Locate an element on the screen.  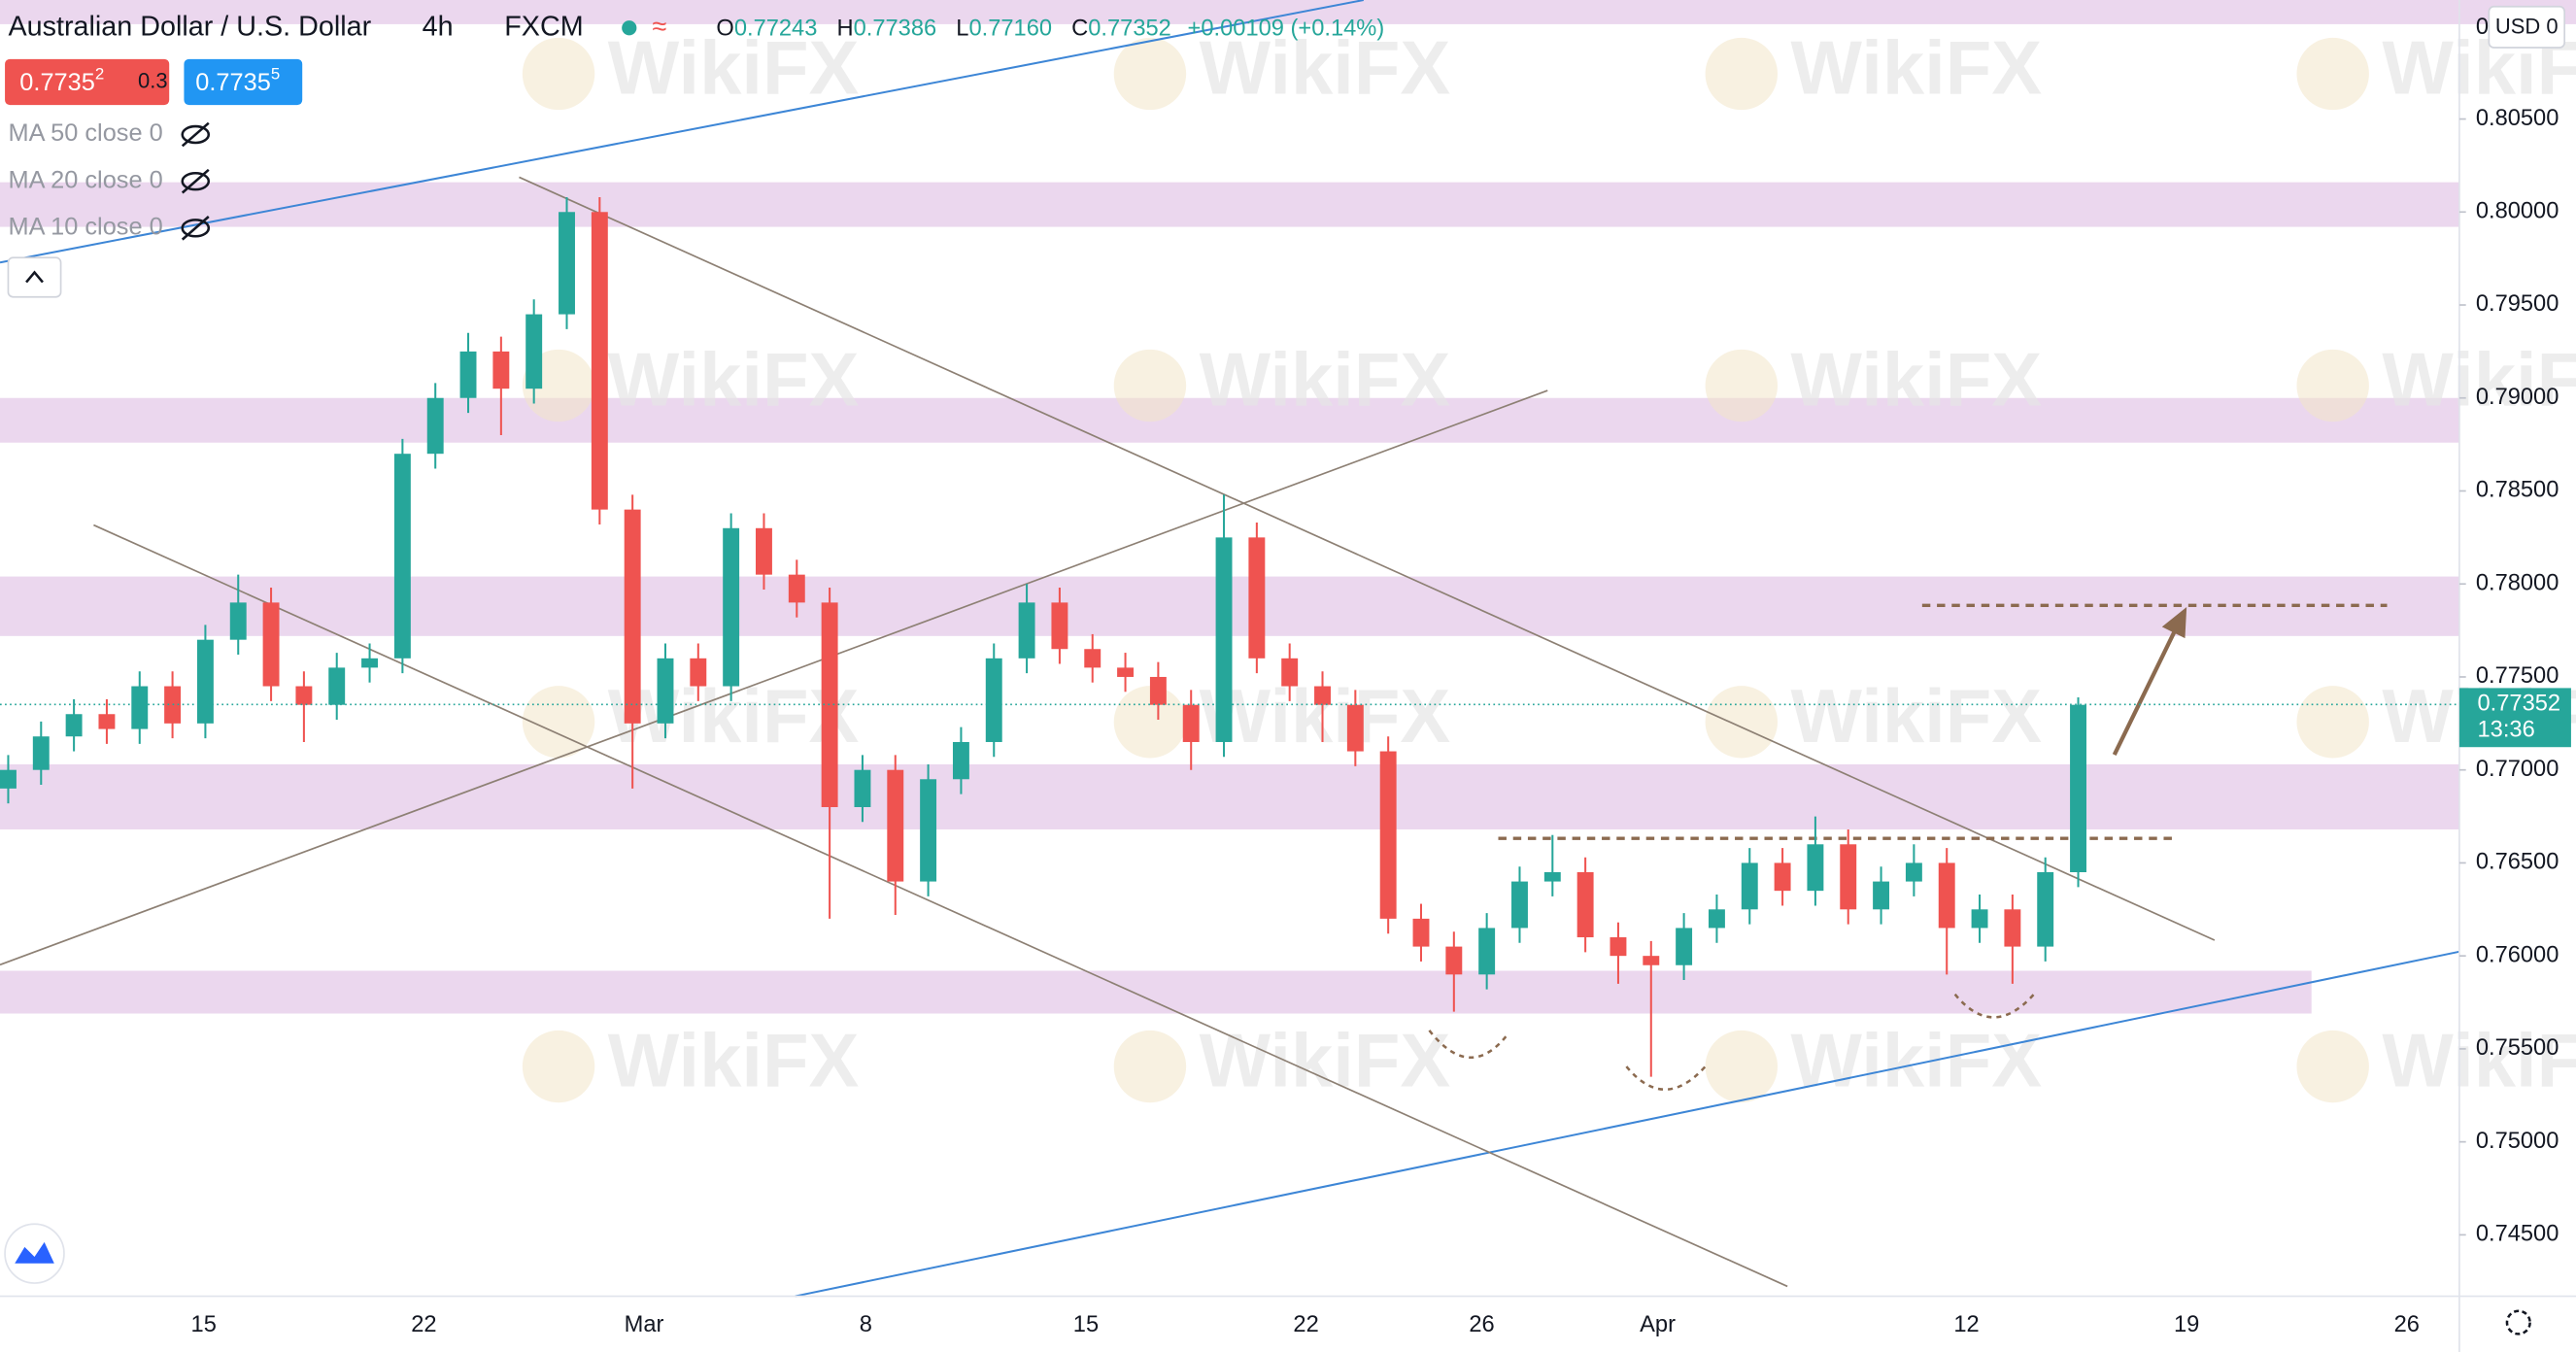
ohlc-label: L is located at coordinates (962, 29).